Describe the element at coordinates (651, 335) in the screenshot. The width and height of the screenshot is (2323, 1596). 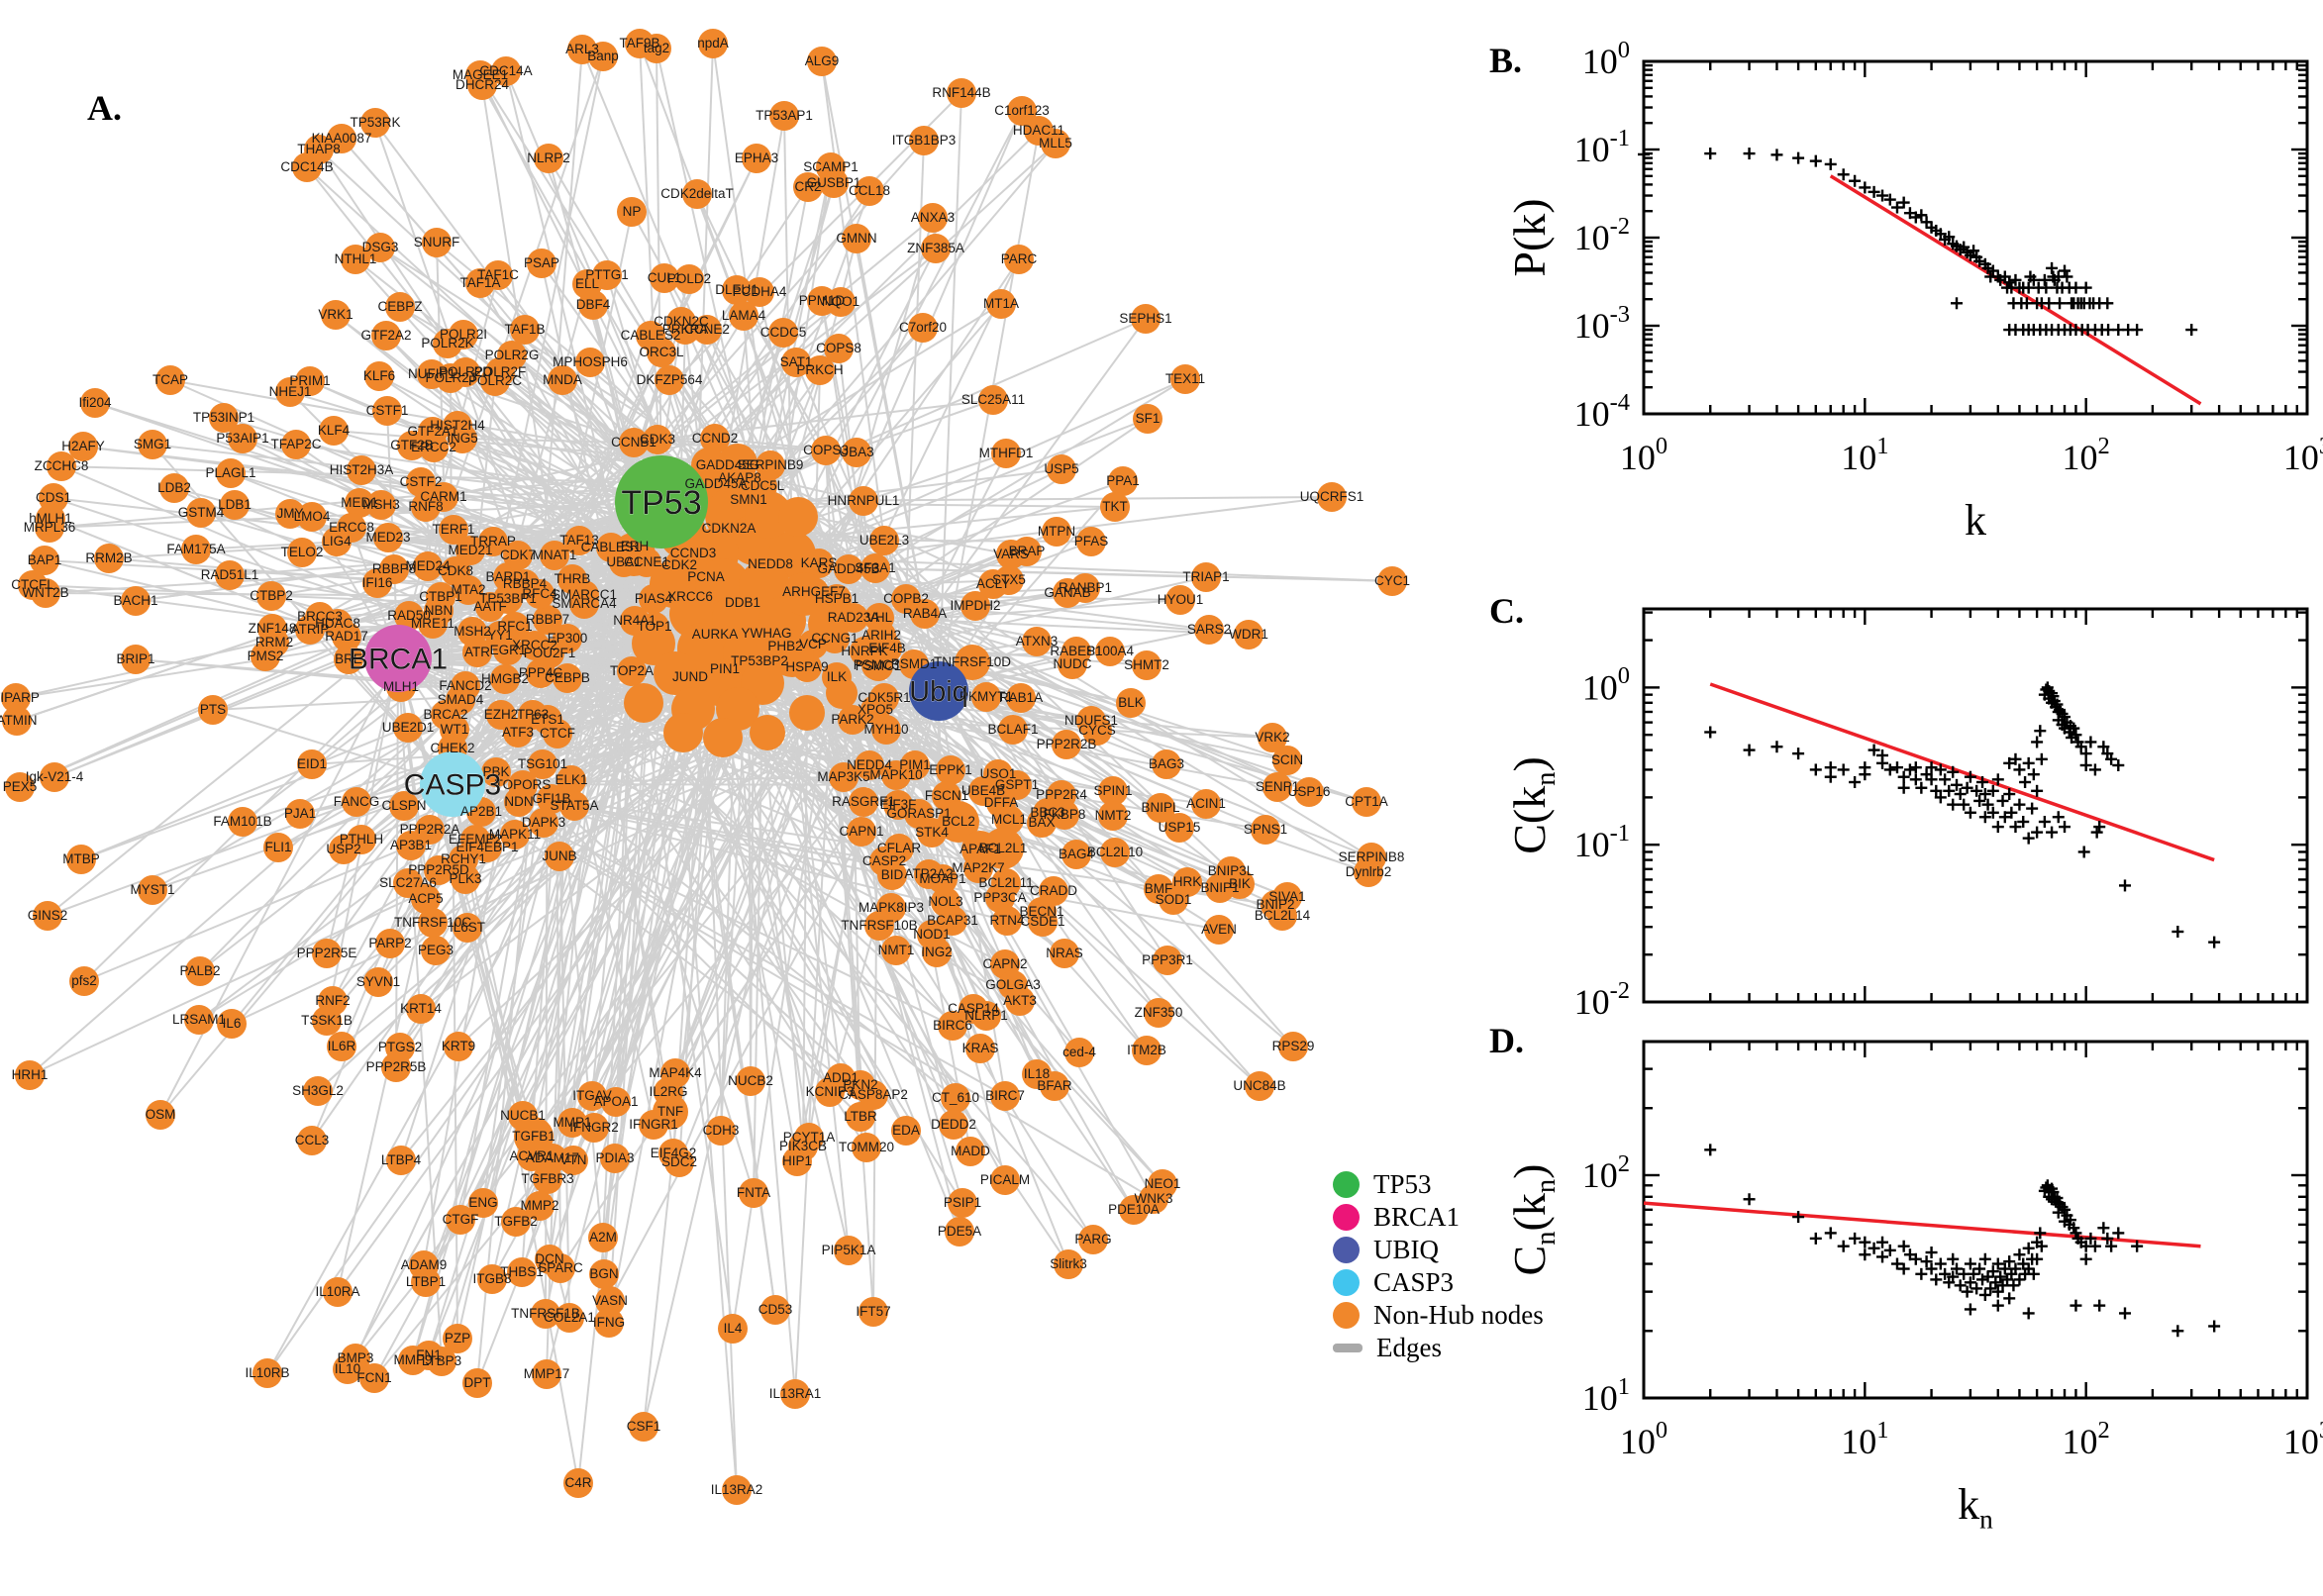
I see `network-node-label: CABLES2` at that location.